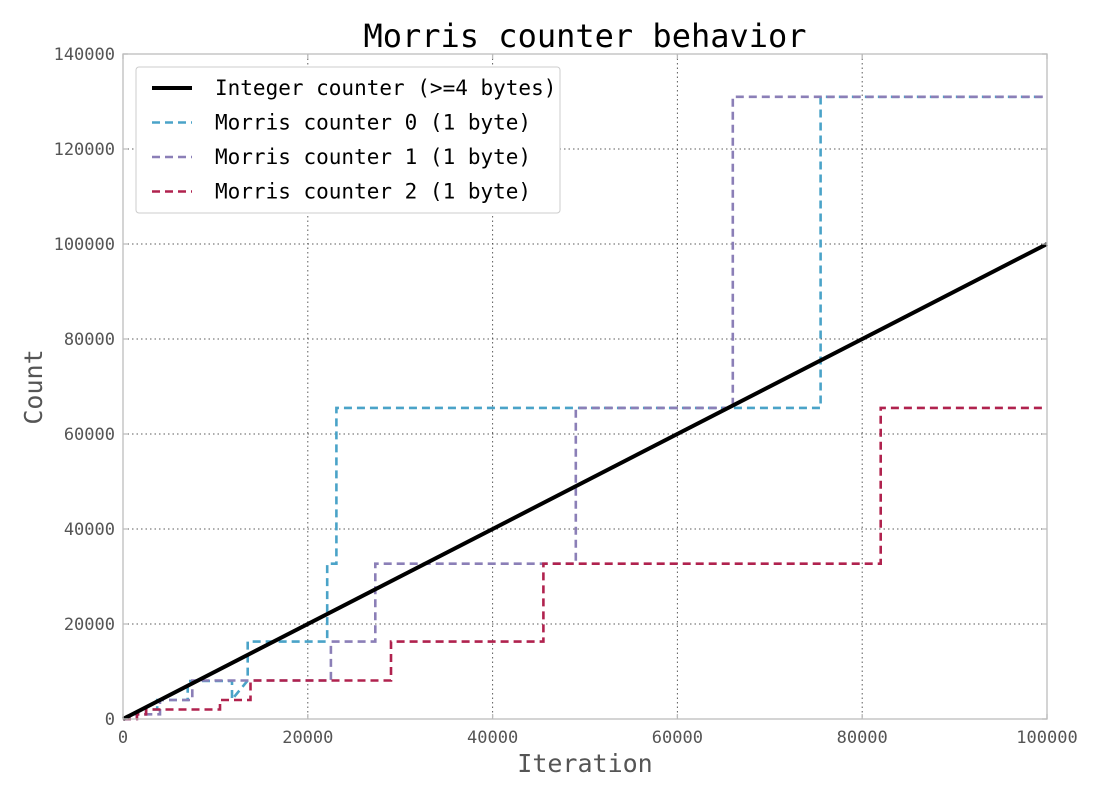  What do you see at coordinates (33, 386) in the screenshot?
I see `y-axis-label: Count` at bounding box center [33, 386].